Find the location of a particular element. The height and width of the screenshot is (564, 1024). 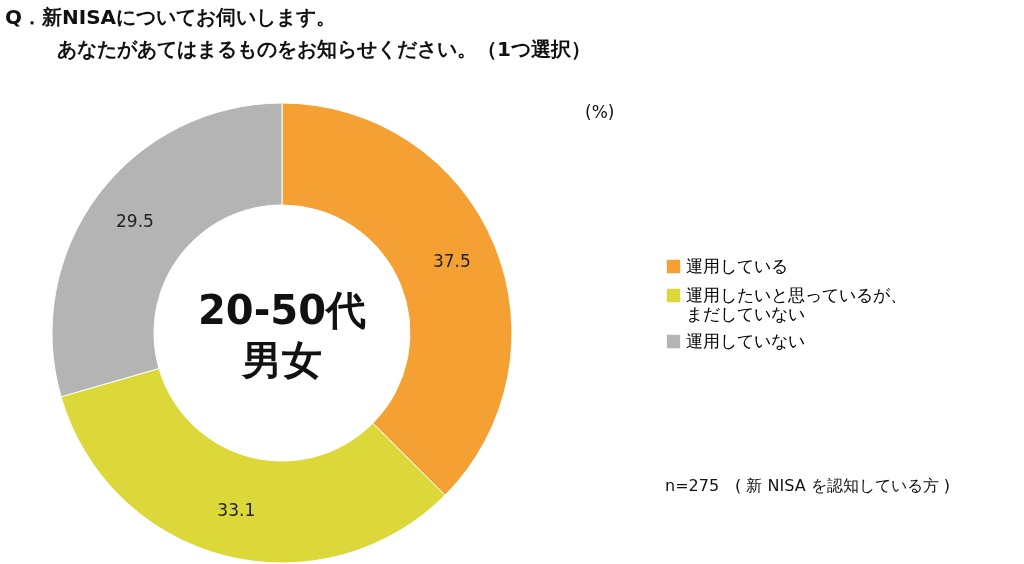

data-label: 33.1 is located at coordinates (236, 510).